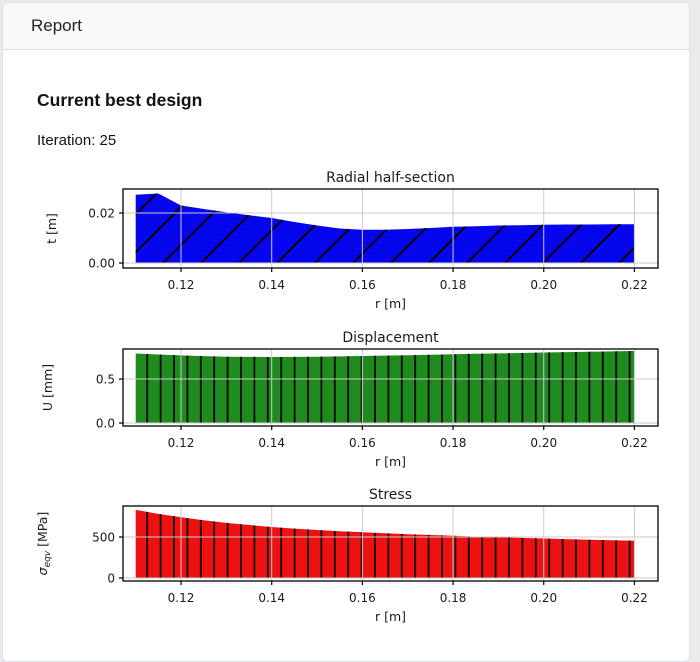  I want to click on svg-text: 500, so click(103, 537).